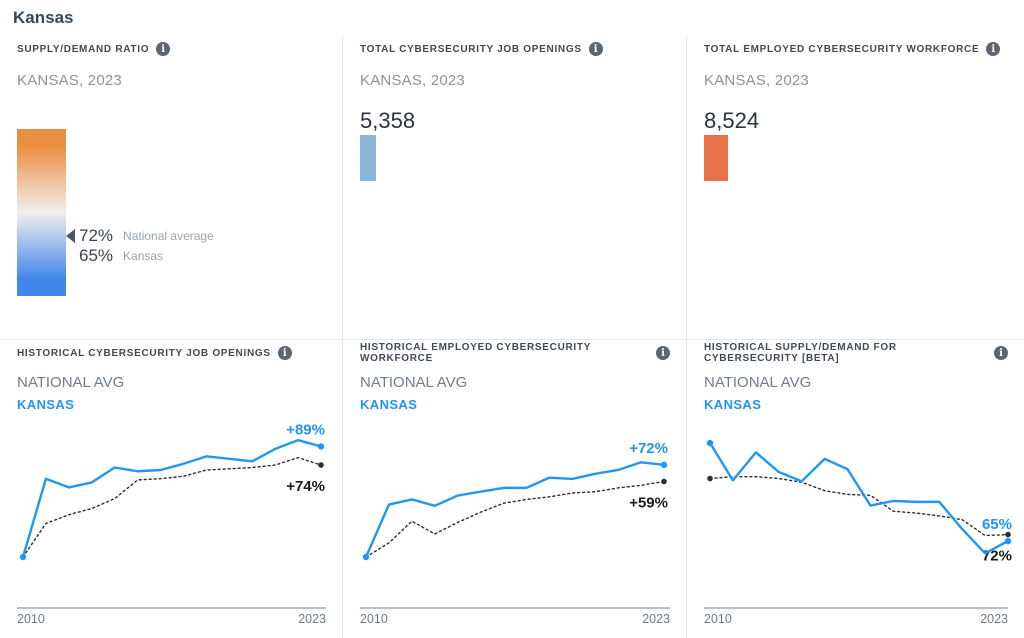  I want to click on svg-text: +74%, so click(305, 486).